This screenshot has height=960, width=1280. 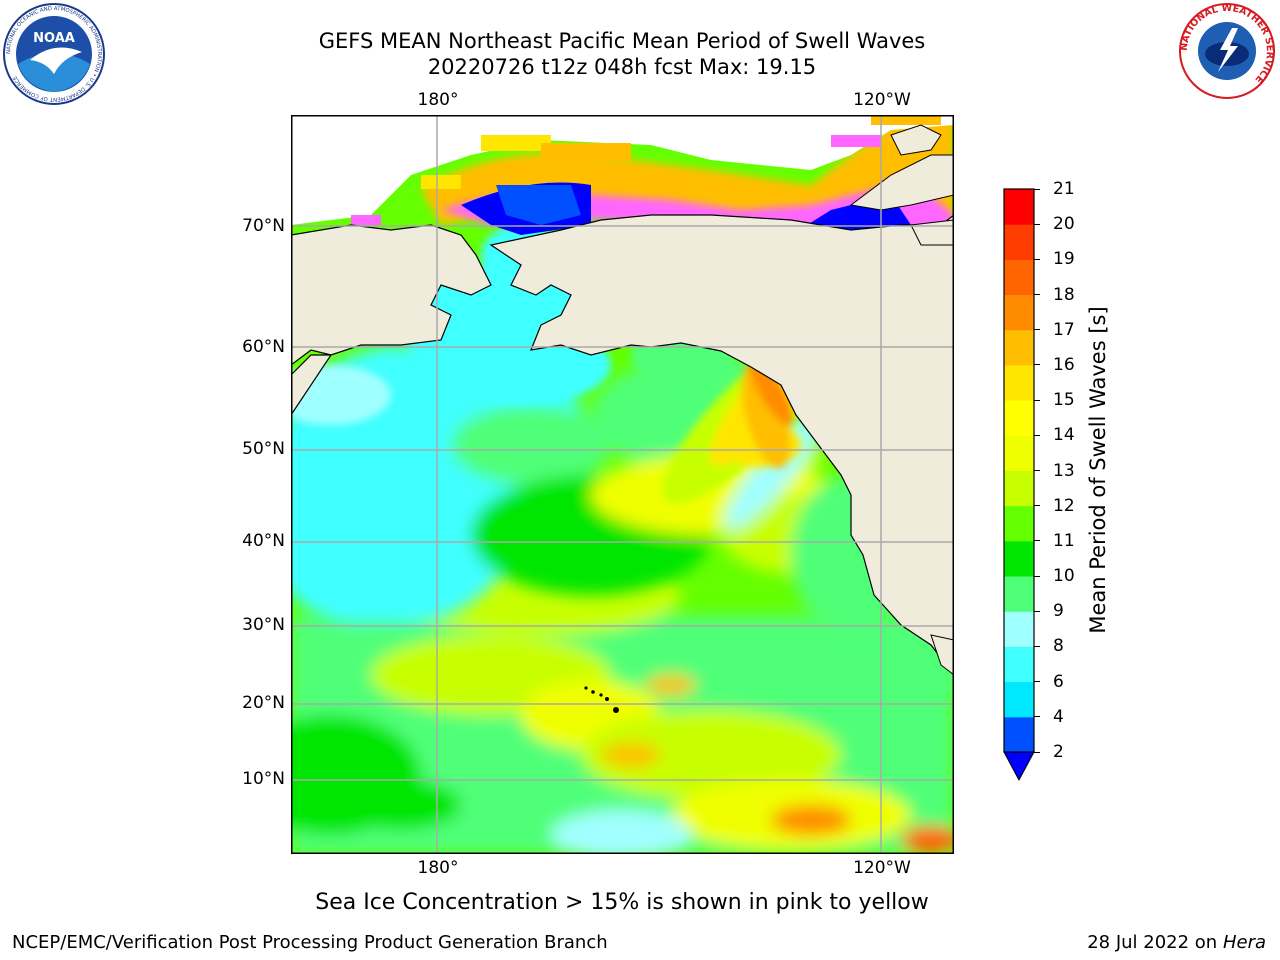 What do you see at coordinates (1064, 224) in the screenshot?
I see `colorbar-tick-label: 20` at bounding box center [1064, 224].